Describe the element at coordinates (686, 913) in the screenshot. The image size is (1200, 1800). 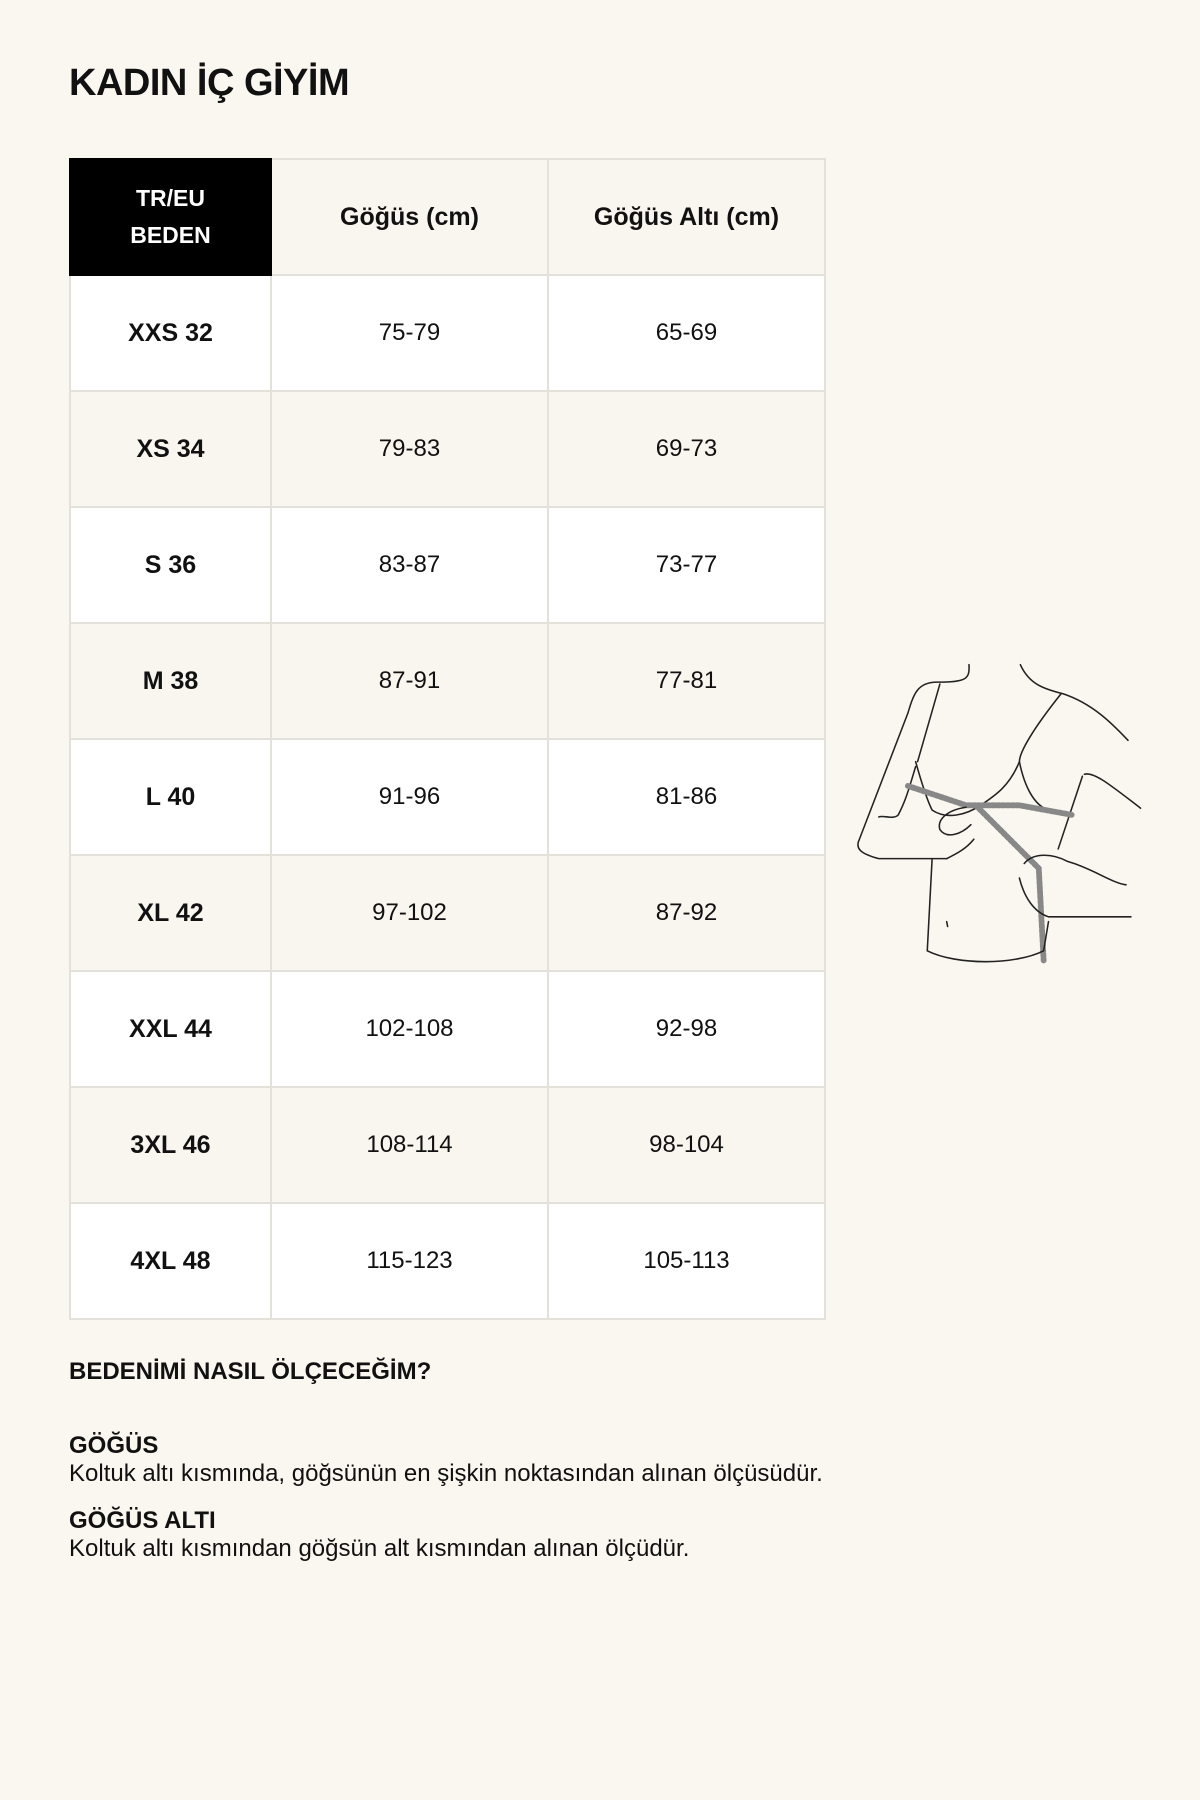
I see `underbust-cell: 87-92` at that location.